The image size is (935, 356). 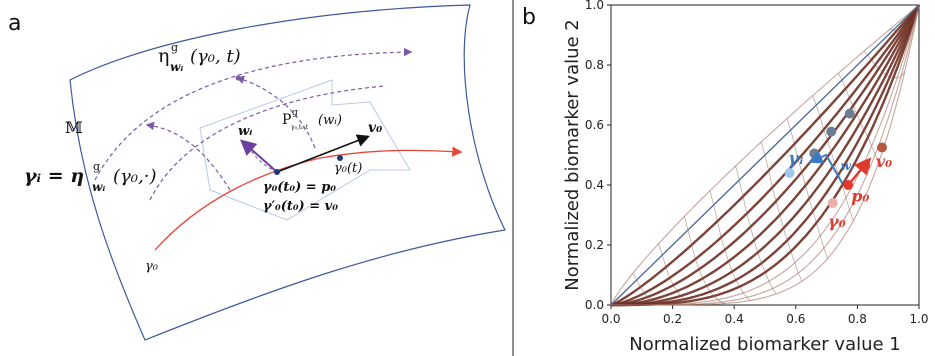 I want to click on gamma0-annotation: γ₀, so click(x=837, y=221).